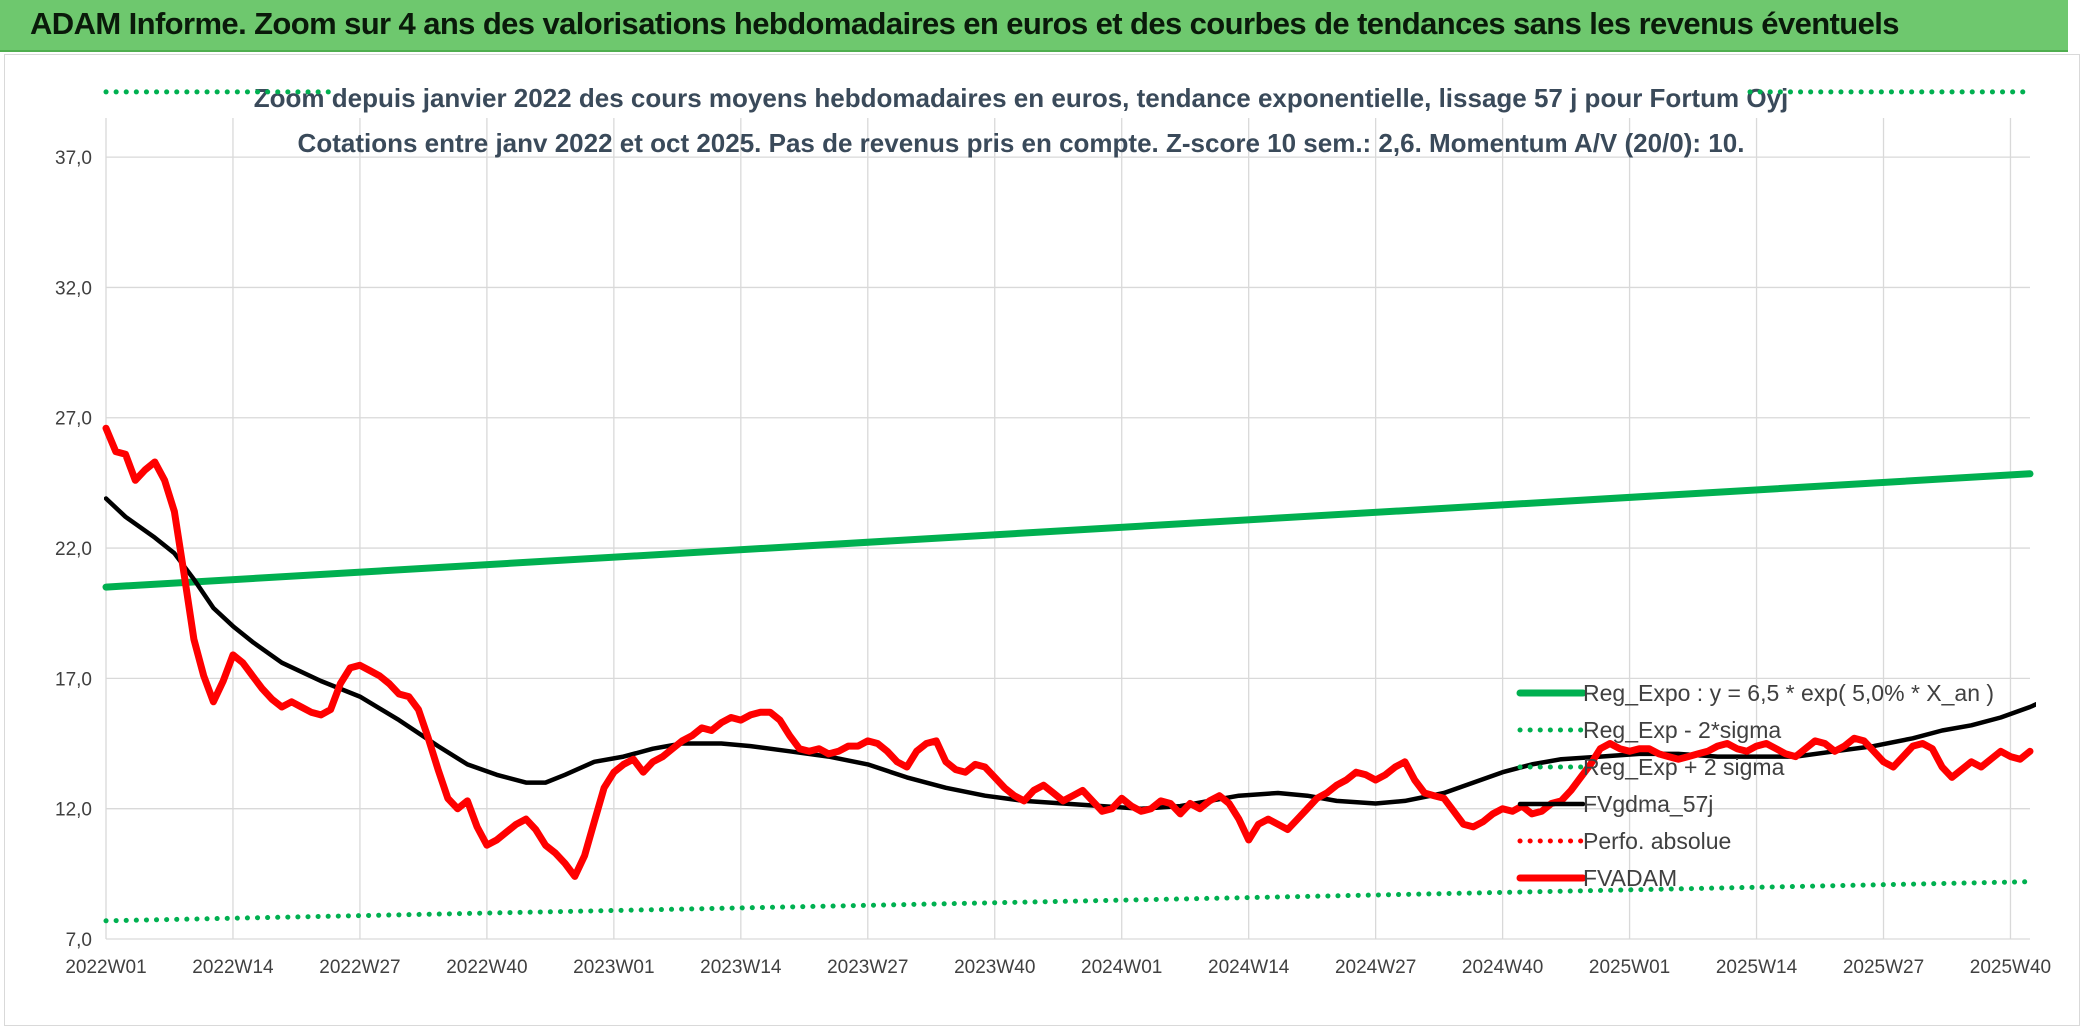 The width and height of the screenshot is (2086, 1031). Describe the element at coordinates (79, 940) in the screenshot. I see `y-tick-label: 7,0` at that location.